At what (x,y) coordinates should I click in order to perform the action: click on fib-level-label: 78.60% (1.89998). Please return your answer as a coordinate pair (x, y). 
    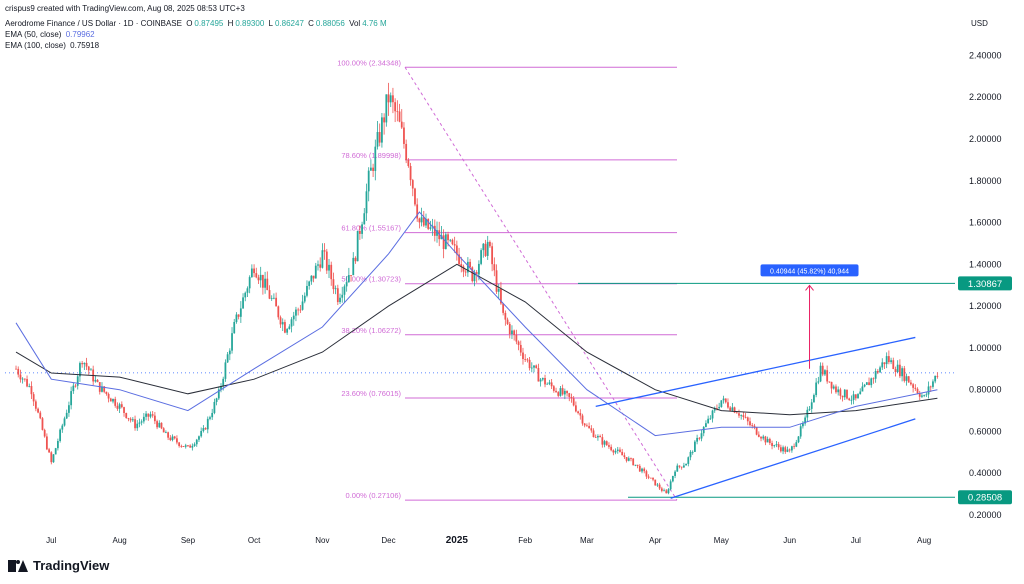
    Looking at the image, I should click on (371, 155).